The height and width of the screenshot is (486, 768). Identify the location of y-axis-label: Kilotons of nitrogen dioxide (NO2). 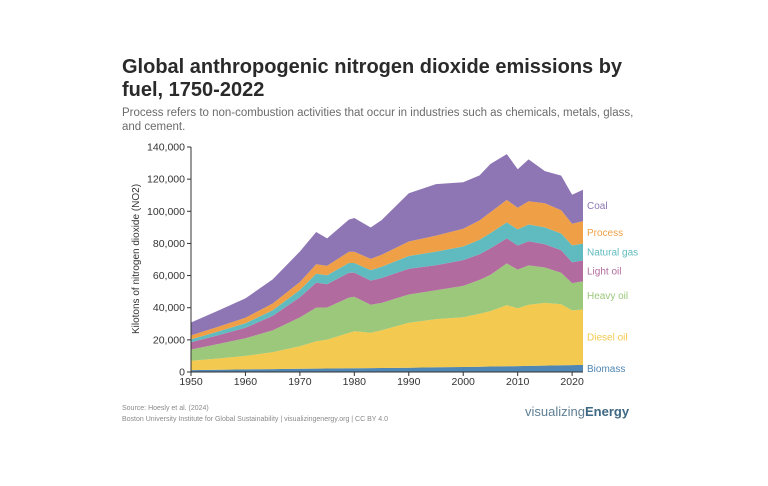
(136, 259).